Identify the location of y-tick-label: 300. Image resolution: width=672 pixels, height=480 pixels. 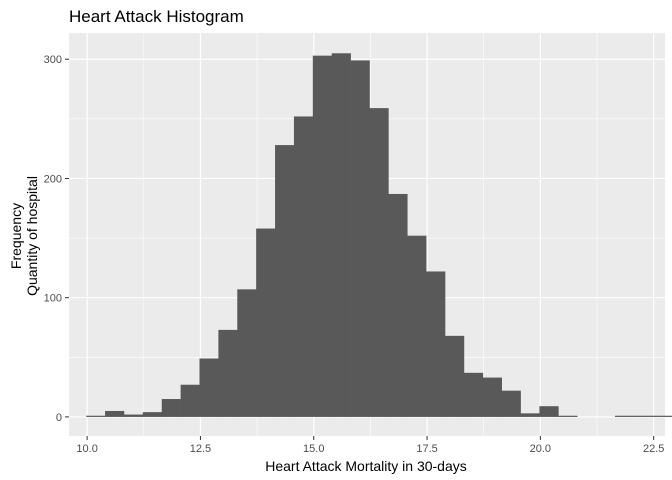
(53, 60).